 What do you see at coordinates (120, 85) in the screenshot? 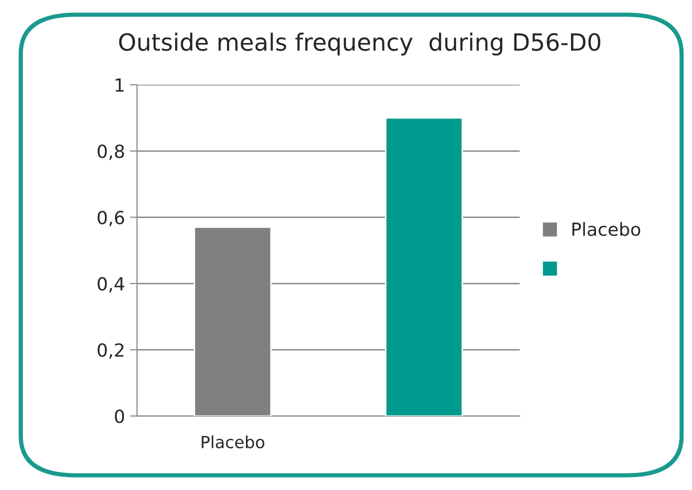
I see `y-tick-label: 1` at bounding box center [120, 85].